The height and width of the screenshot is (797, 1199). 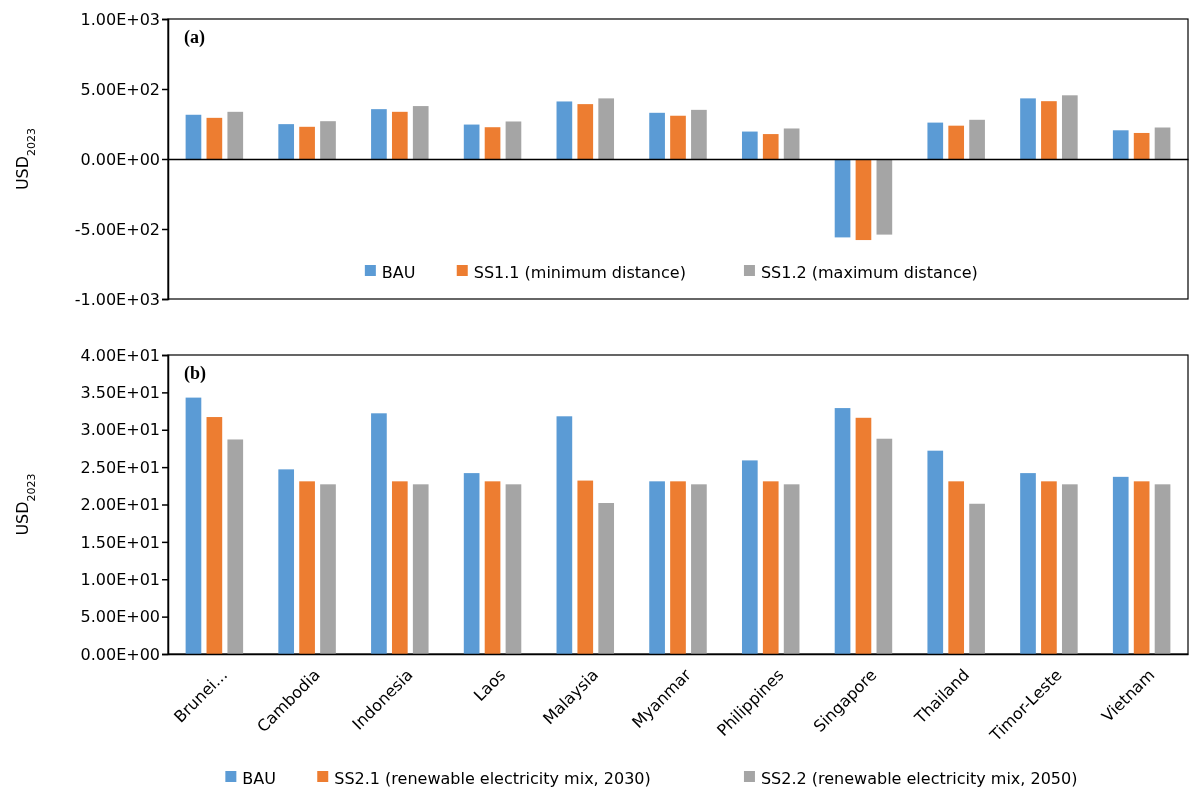 What do you see at coordinates (117, 299) in the screenshot?
I see `y-tick-label: -1.00E+03` at bounding box center [117, 299].